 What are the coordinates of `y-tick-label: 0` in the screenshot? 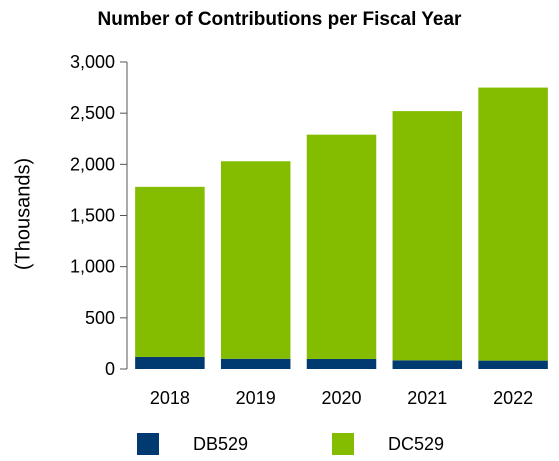 It's located at (110, 369).